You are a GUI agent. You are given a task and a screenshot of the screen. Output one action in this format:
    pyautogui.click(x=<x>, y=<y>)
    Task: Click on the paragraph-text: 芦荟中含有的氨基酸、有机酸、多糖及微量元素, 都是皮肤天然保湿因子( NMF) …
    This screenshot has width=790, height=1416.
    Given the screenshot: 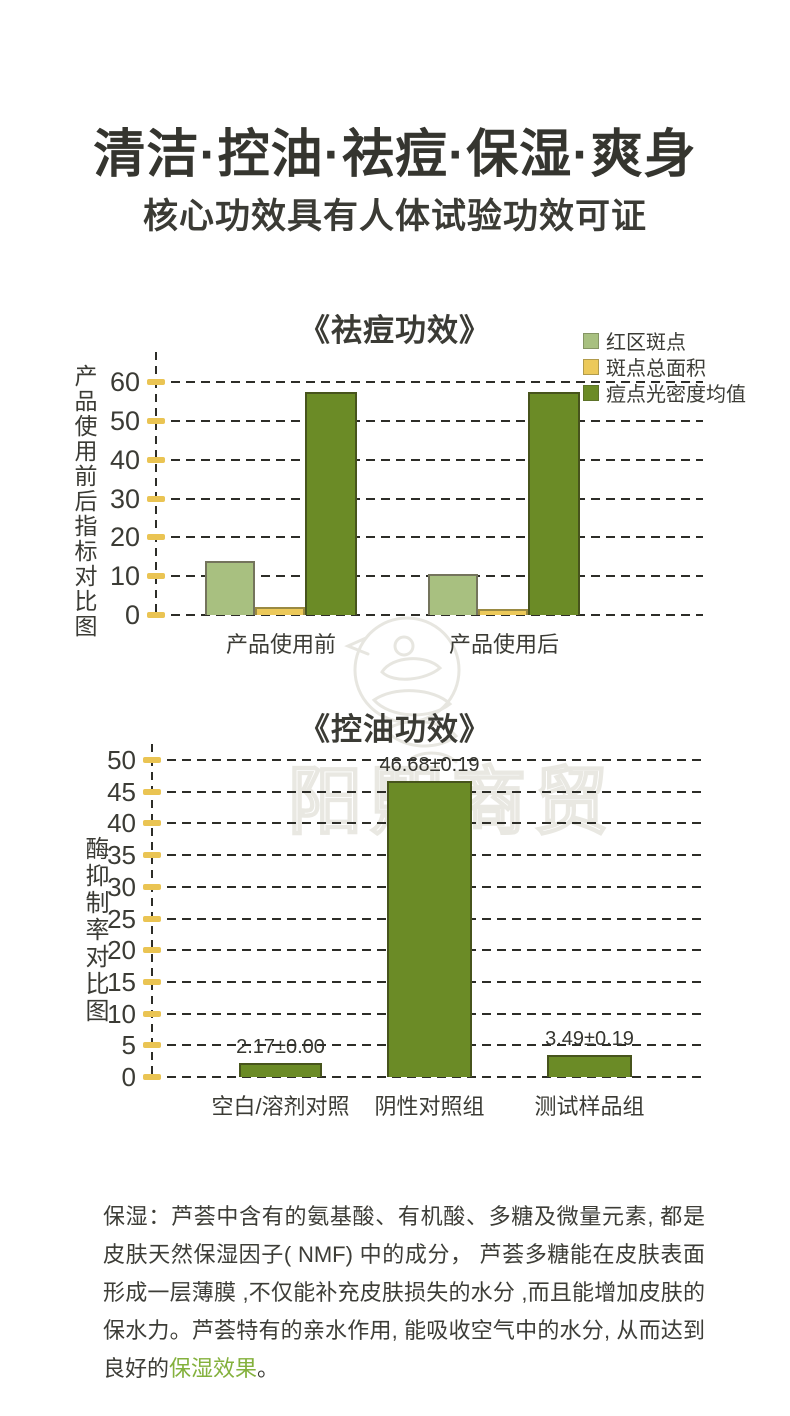 What is the action you would take?
    pyautogui.click(x=404, y=1292)
    